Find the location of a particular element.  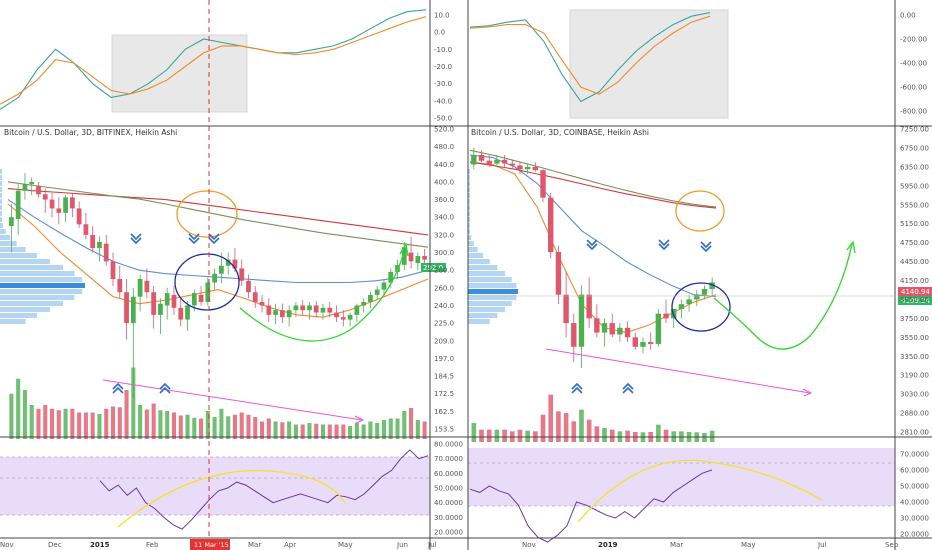

l-price-tick-3: 184.5 is located at coordinates (444, 377).